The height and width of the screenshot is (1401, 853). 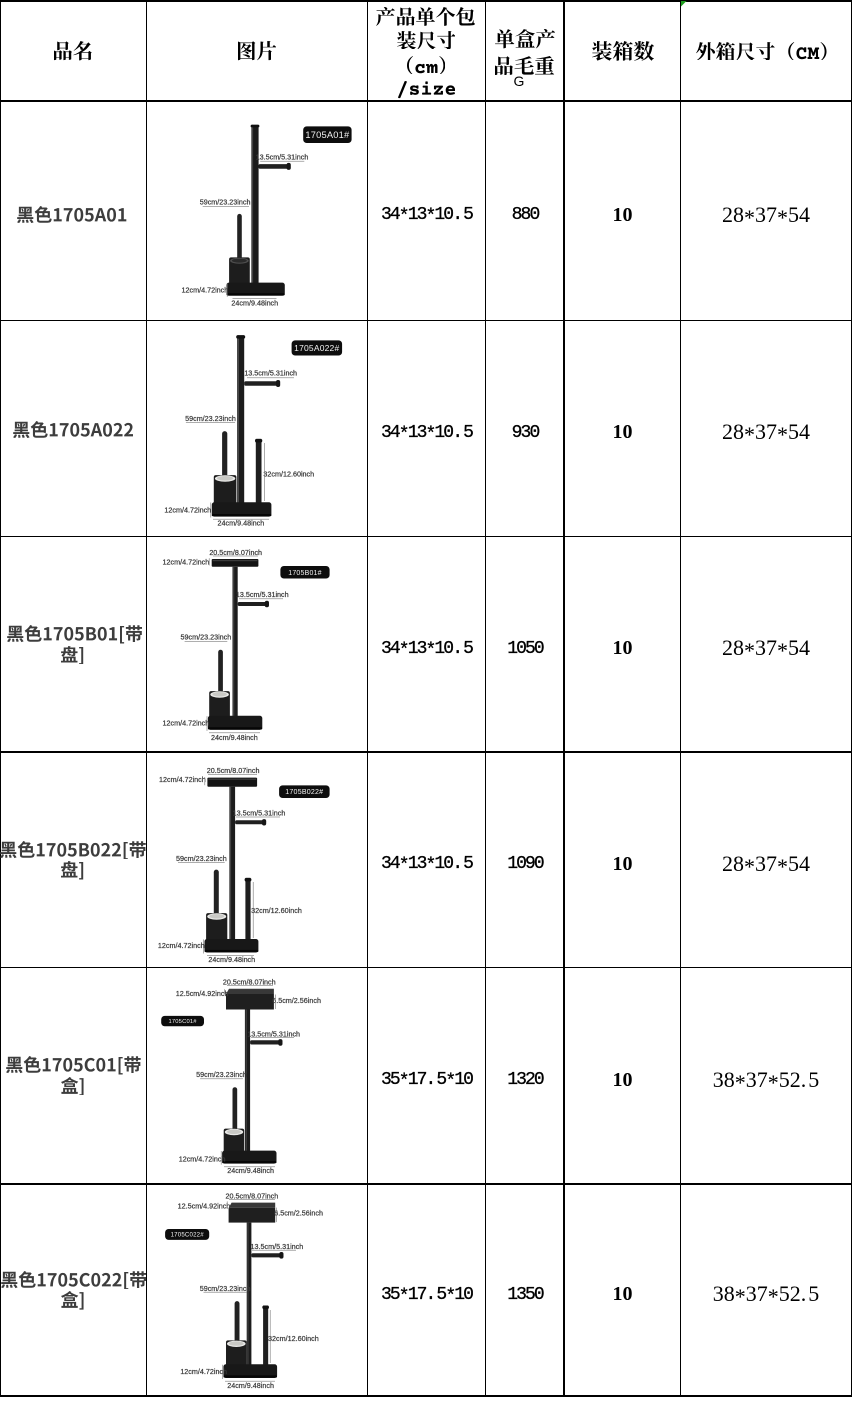 What do you see at coordinates (188, 1234) in the screenshot?
I see `svg-text: 1705C022#` at bounding box center [188, 1234].